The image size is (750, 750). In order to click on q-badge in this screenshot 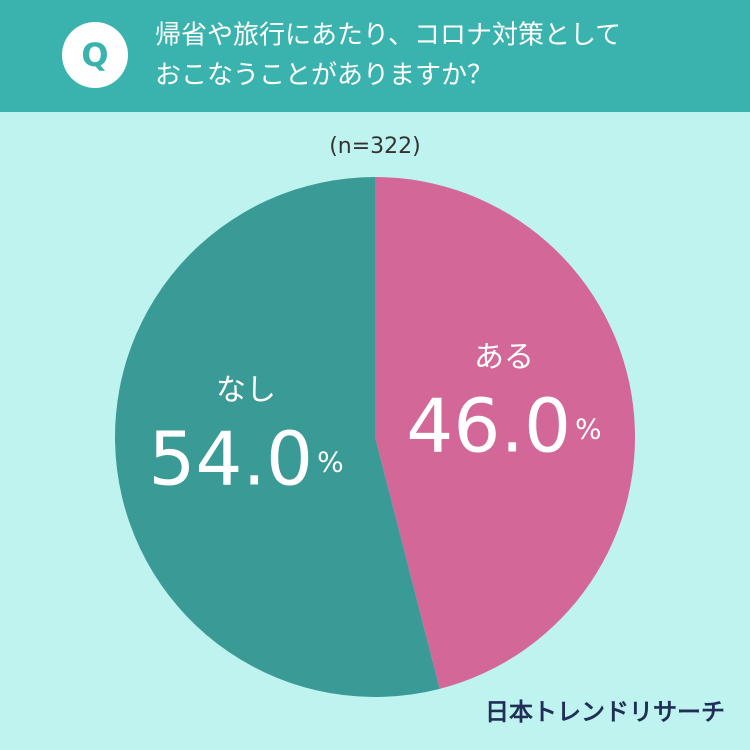, I will do `click(95, 55)`.